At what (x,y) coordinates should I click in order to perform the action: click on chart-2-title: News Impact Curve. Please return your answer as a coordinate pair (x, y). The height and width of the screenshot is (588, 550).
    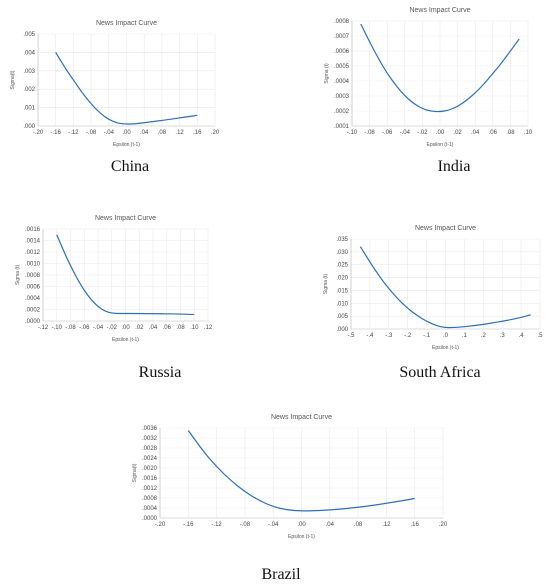
    Looking at the image, I should click on (125, 218).